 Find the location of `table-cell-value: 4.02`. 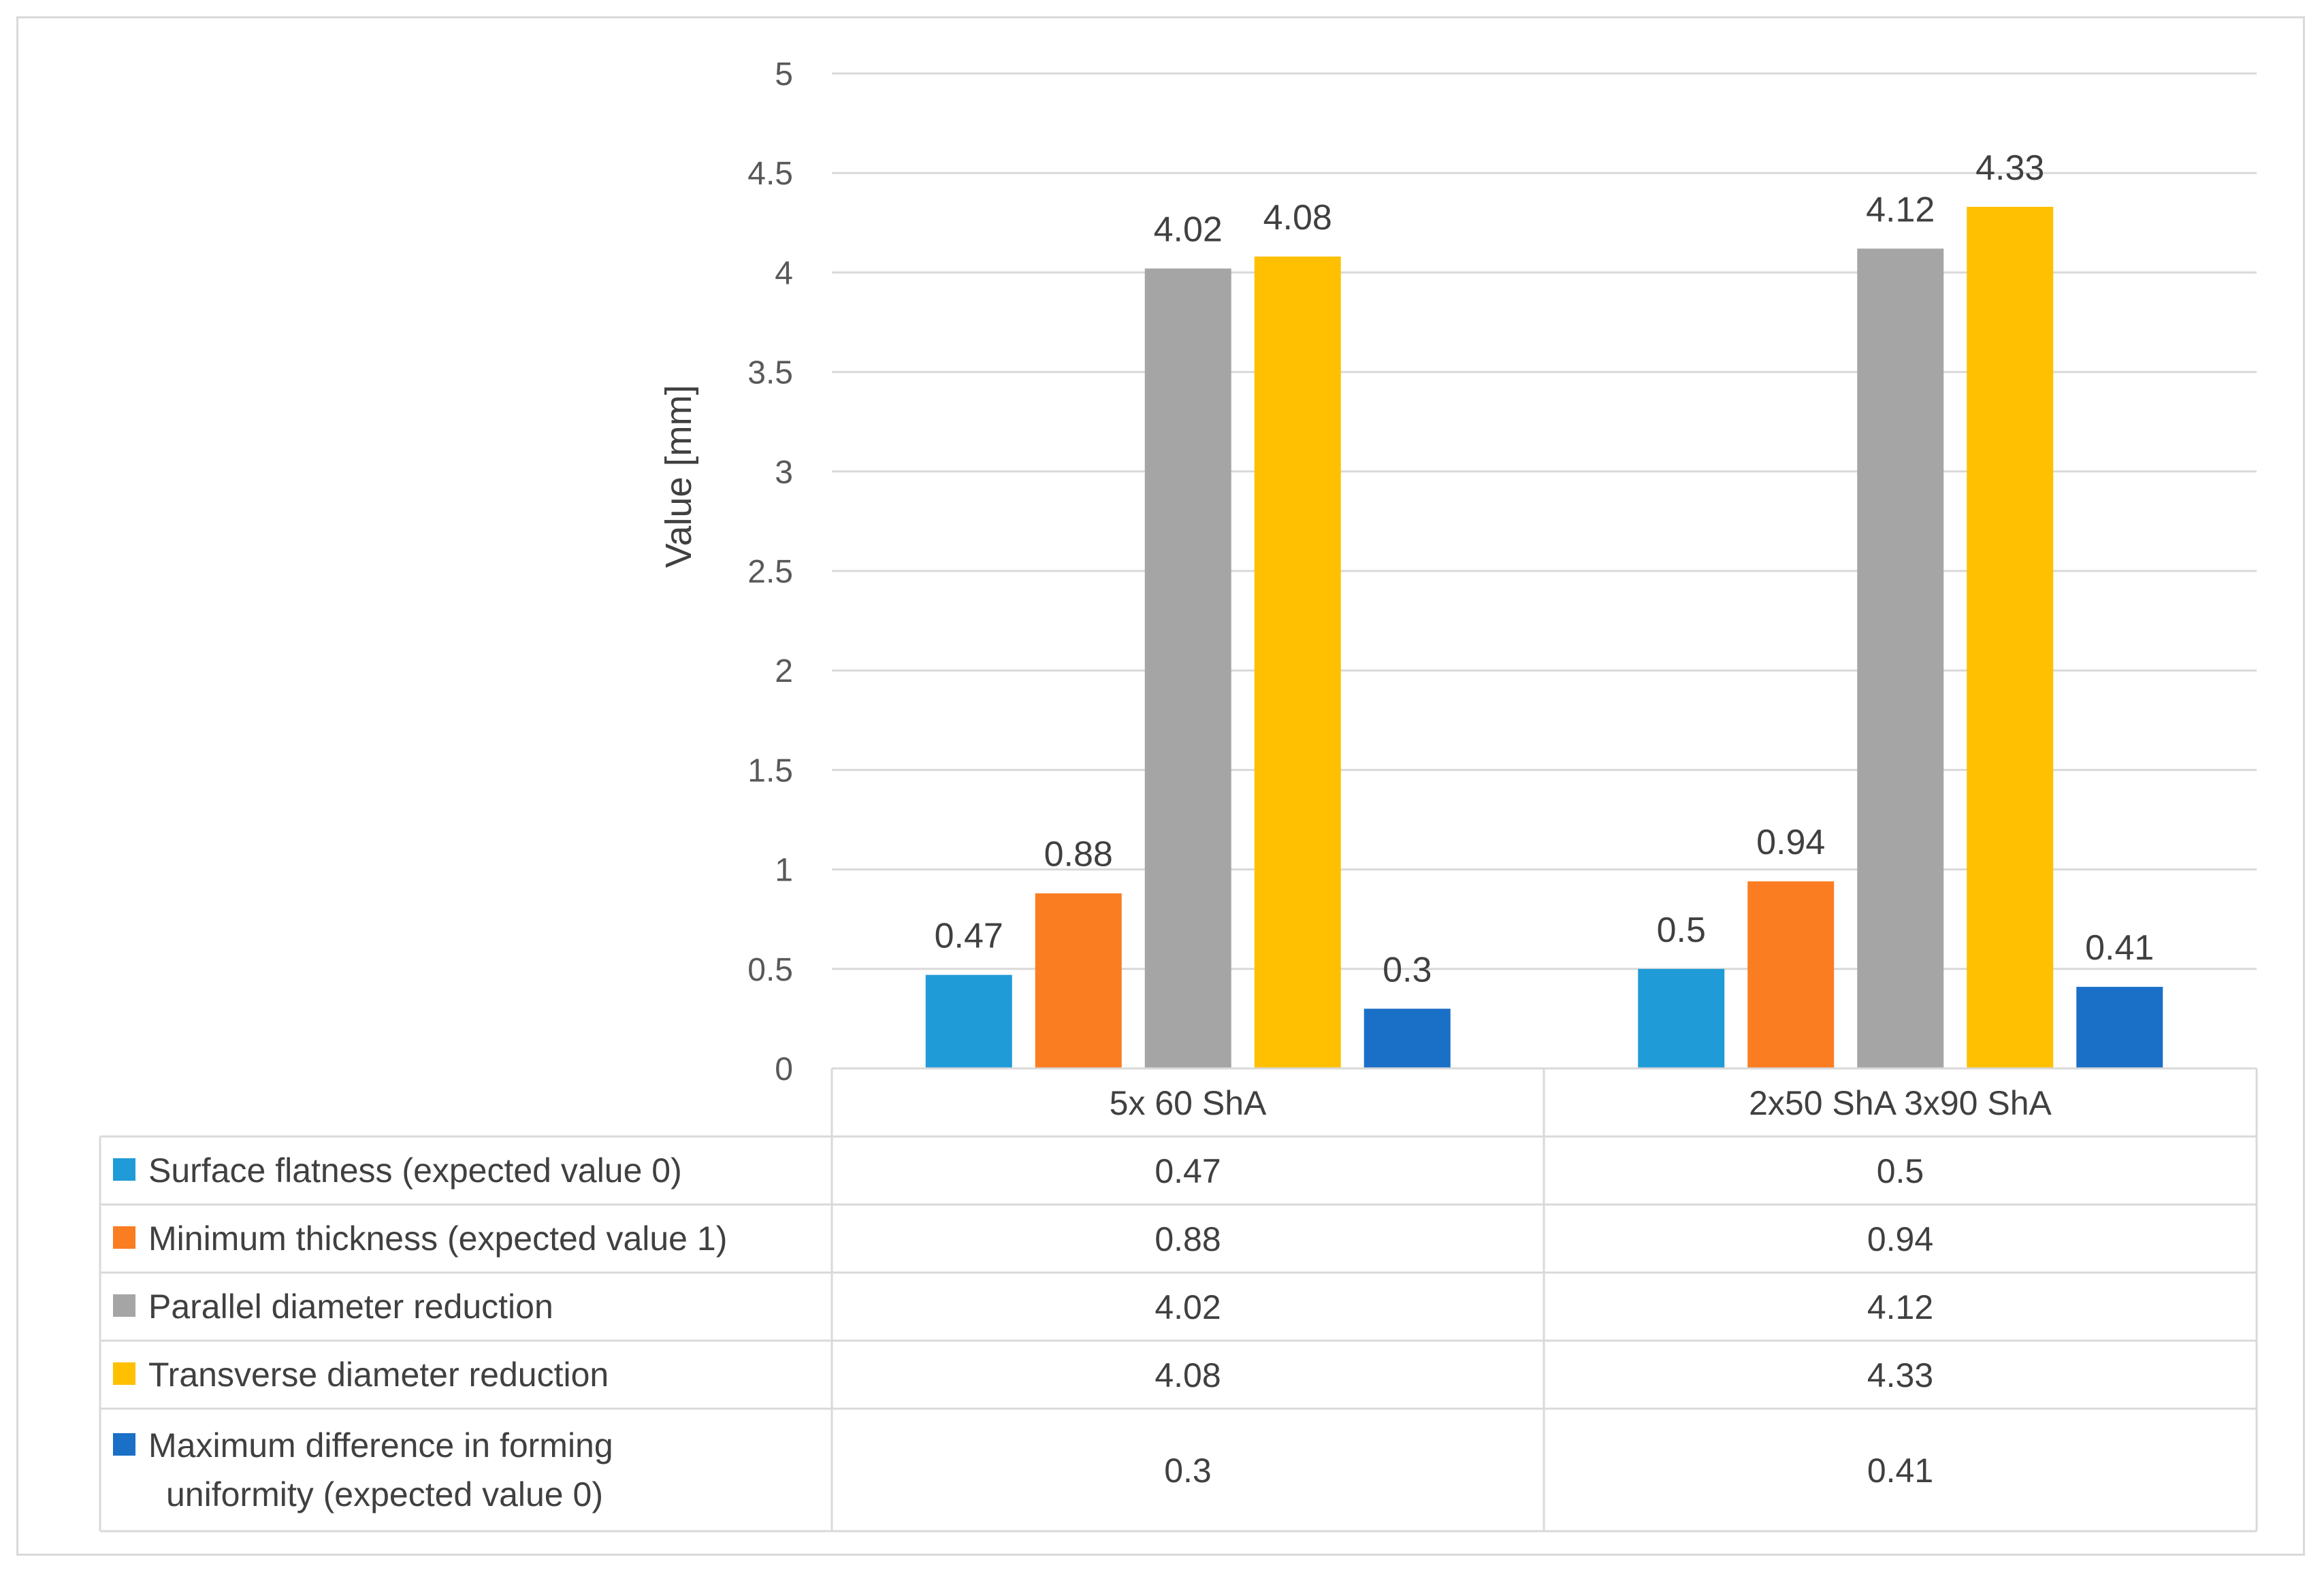

table-cell-value: 4.02 is located at coordinates (1188, 1307).